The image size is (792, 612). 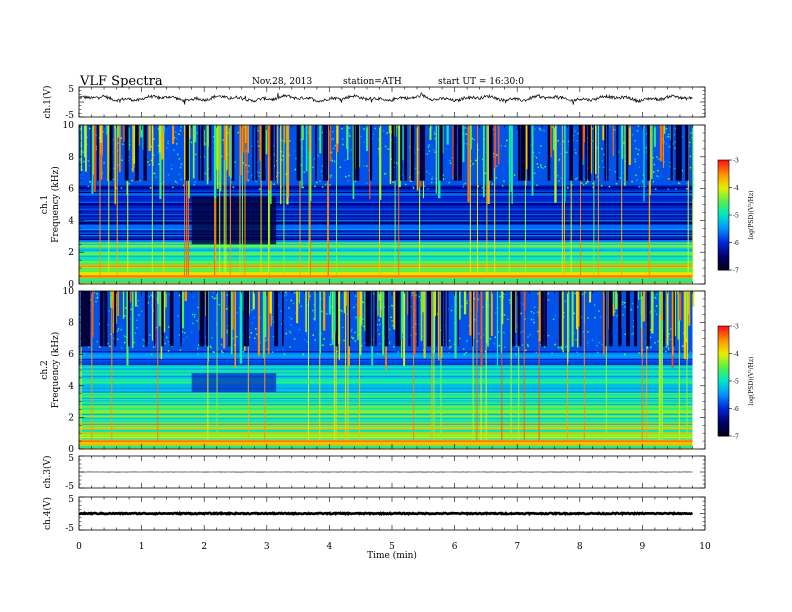 I want to click on figure-title: VLF Spectra, so click(x=121, y=81).